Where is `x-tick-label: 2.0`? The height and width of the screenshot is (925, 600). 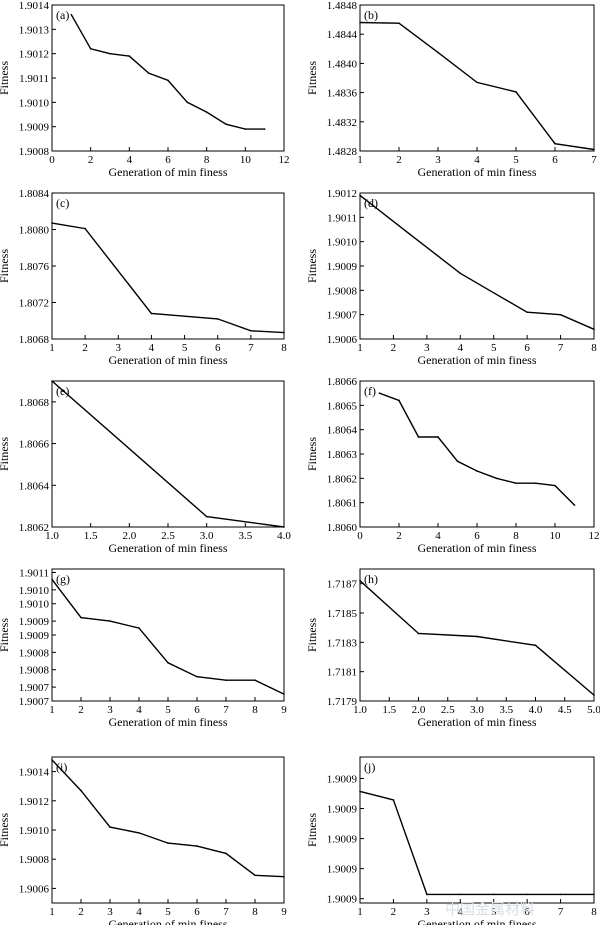 x-tick-label: 2.0 is located at coordinates (129, 536).